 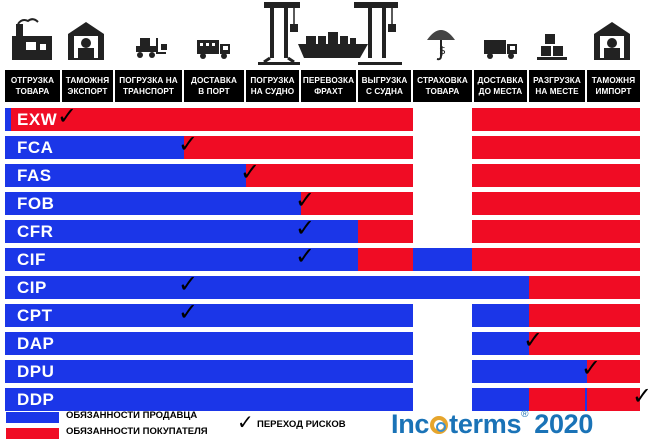 I want to click on term-code: DDP, so click(x=36, y=399).